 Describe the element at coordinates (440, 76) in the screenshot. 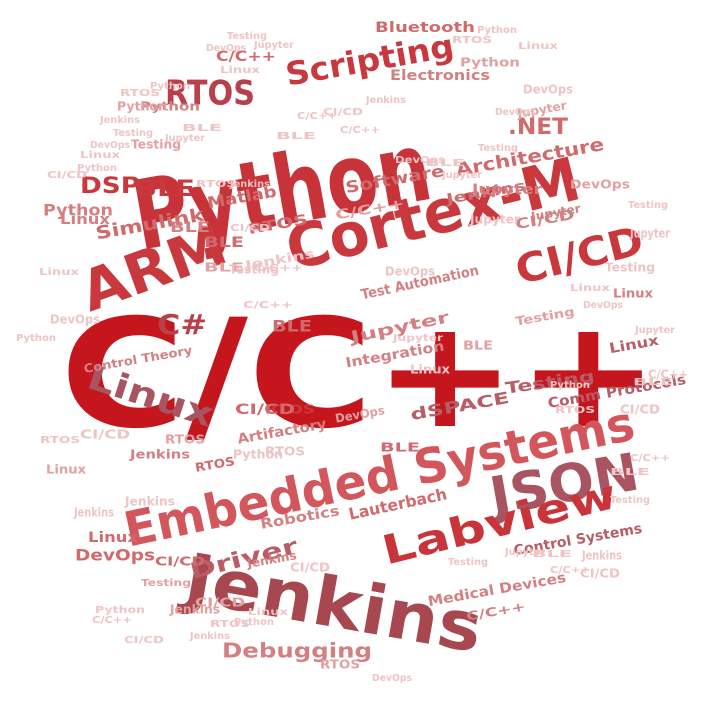

I see `word-electronics: Electronics` at that location.